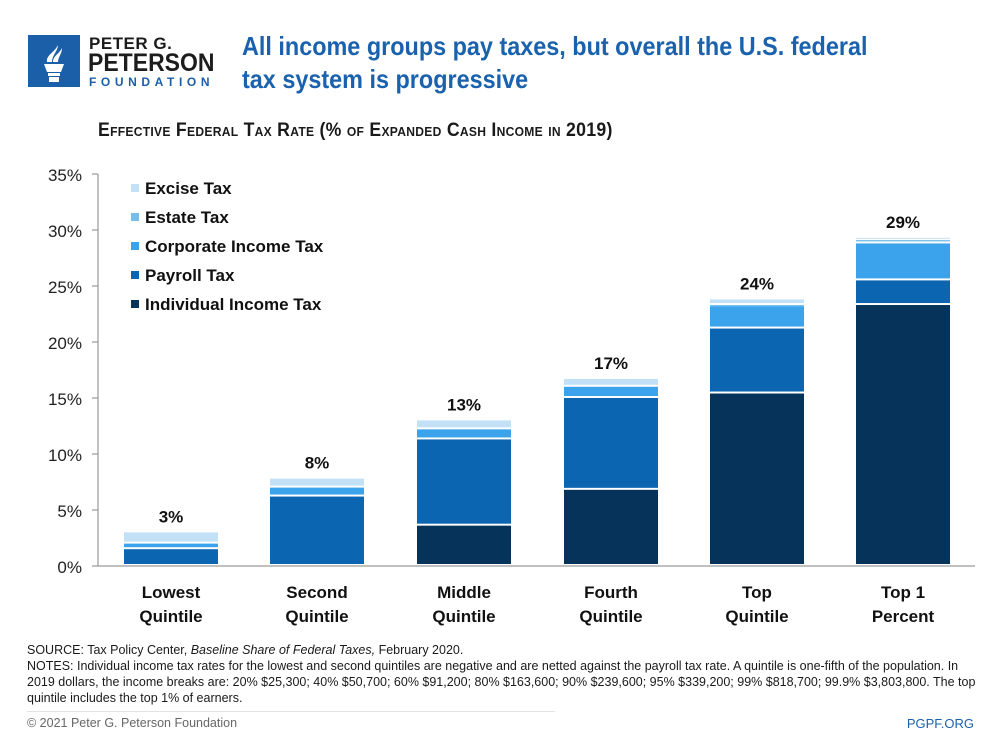 The height and width of the screenshot is (750, 1000). I want to click on legend-item: Estate Tax, so click(180, 217).